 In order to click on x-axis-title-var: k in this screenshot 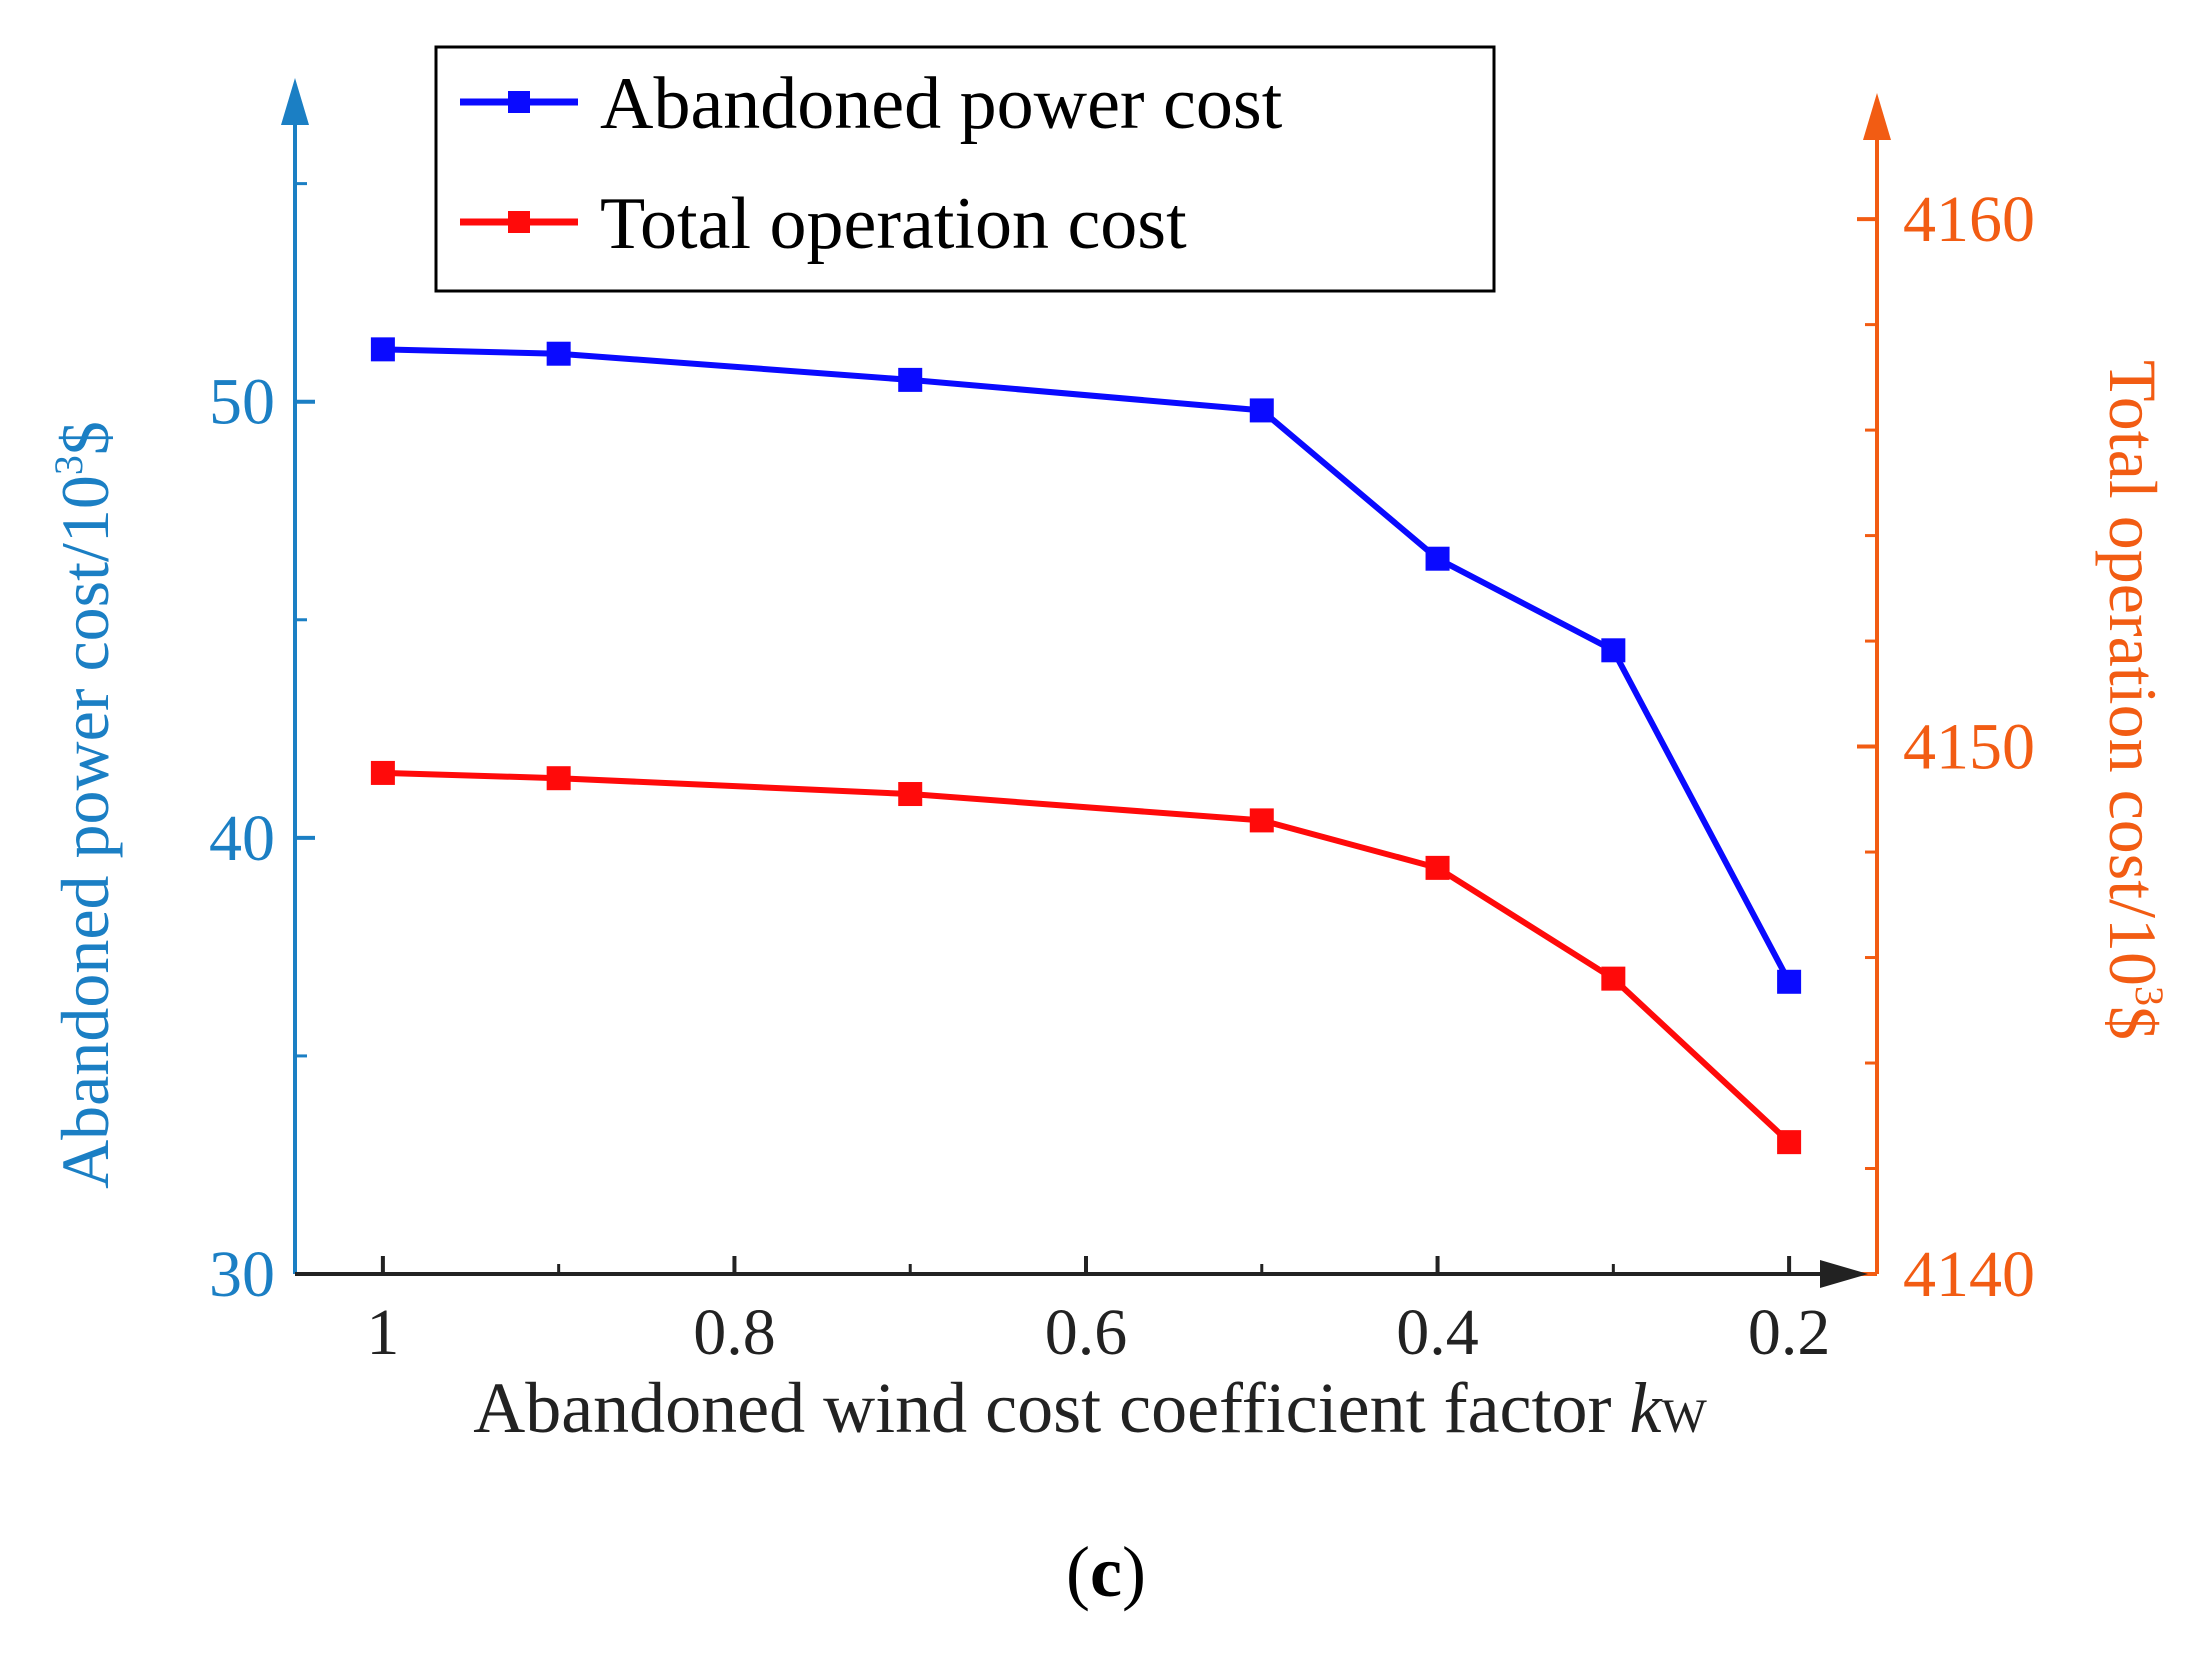, I will do `click(1646, 1408)`.